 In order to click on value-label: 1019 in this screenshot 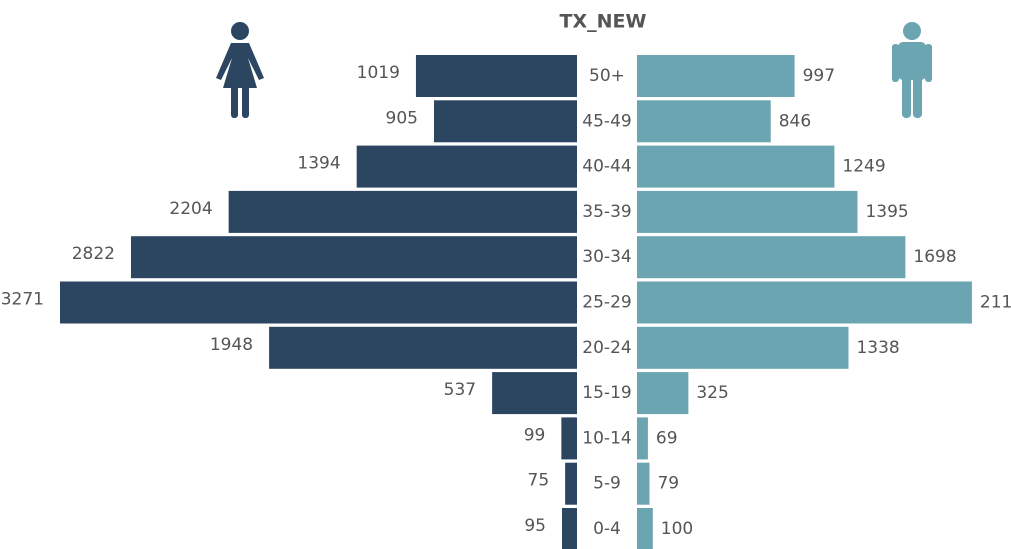, I will do `click(378, 73)`.